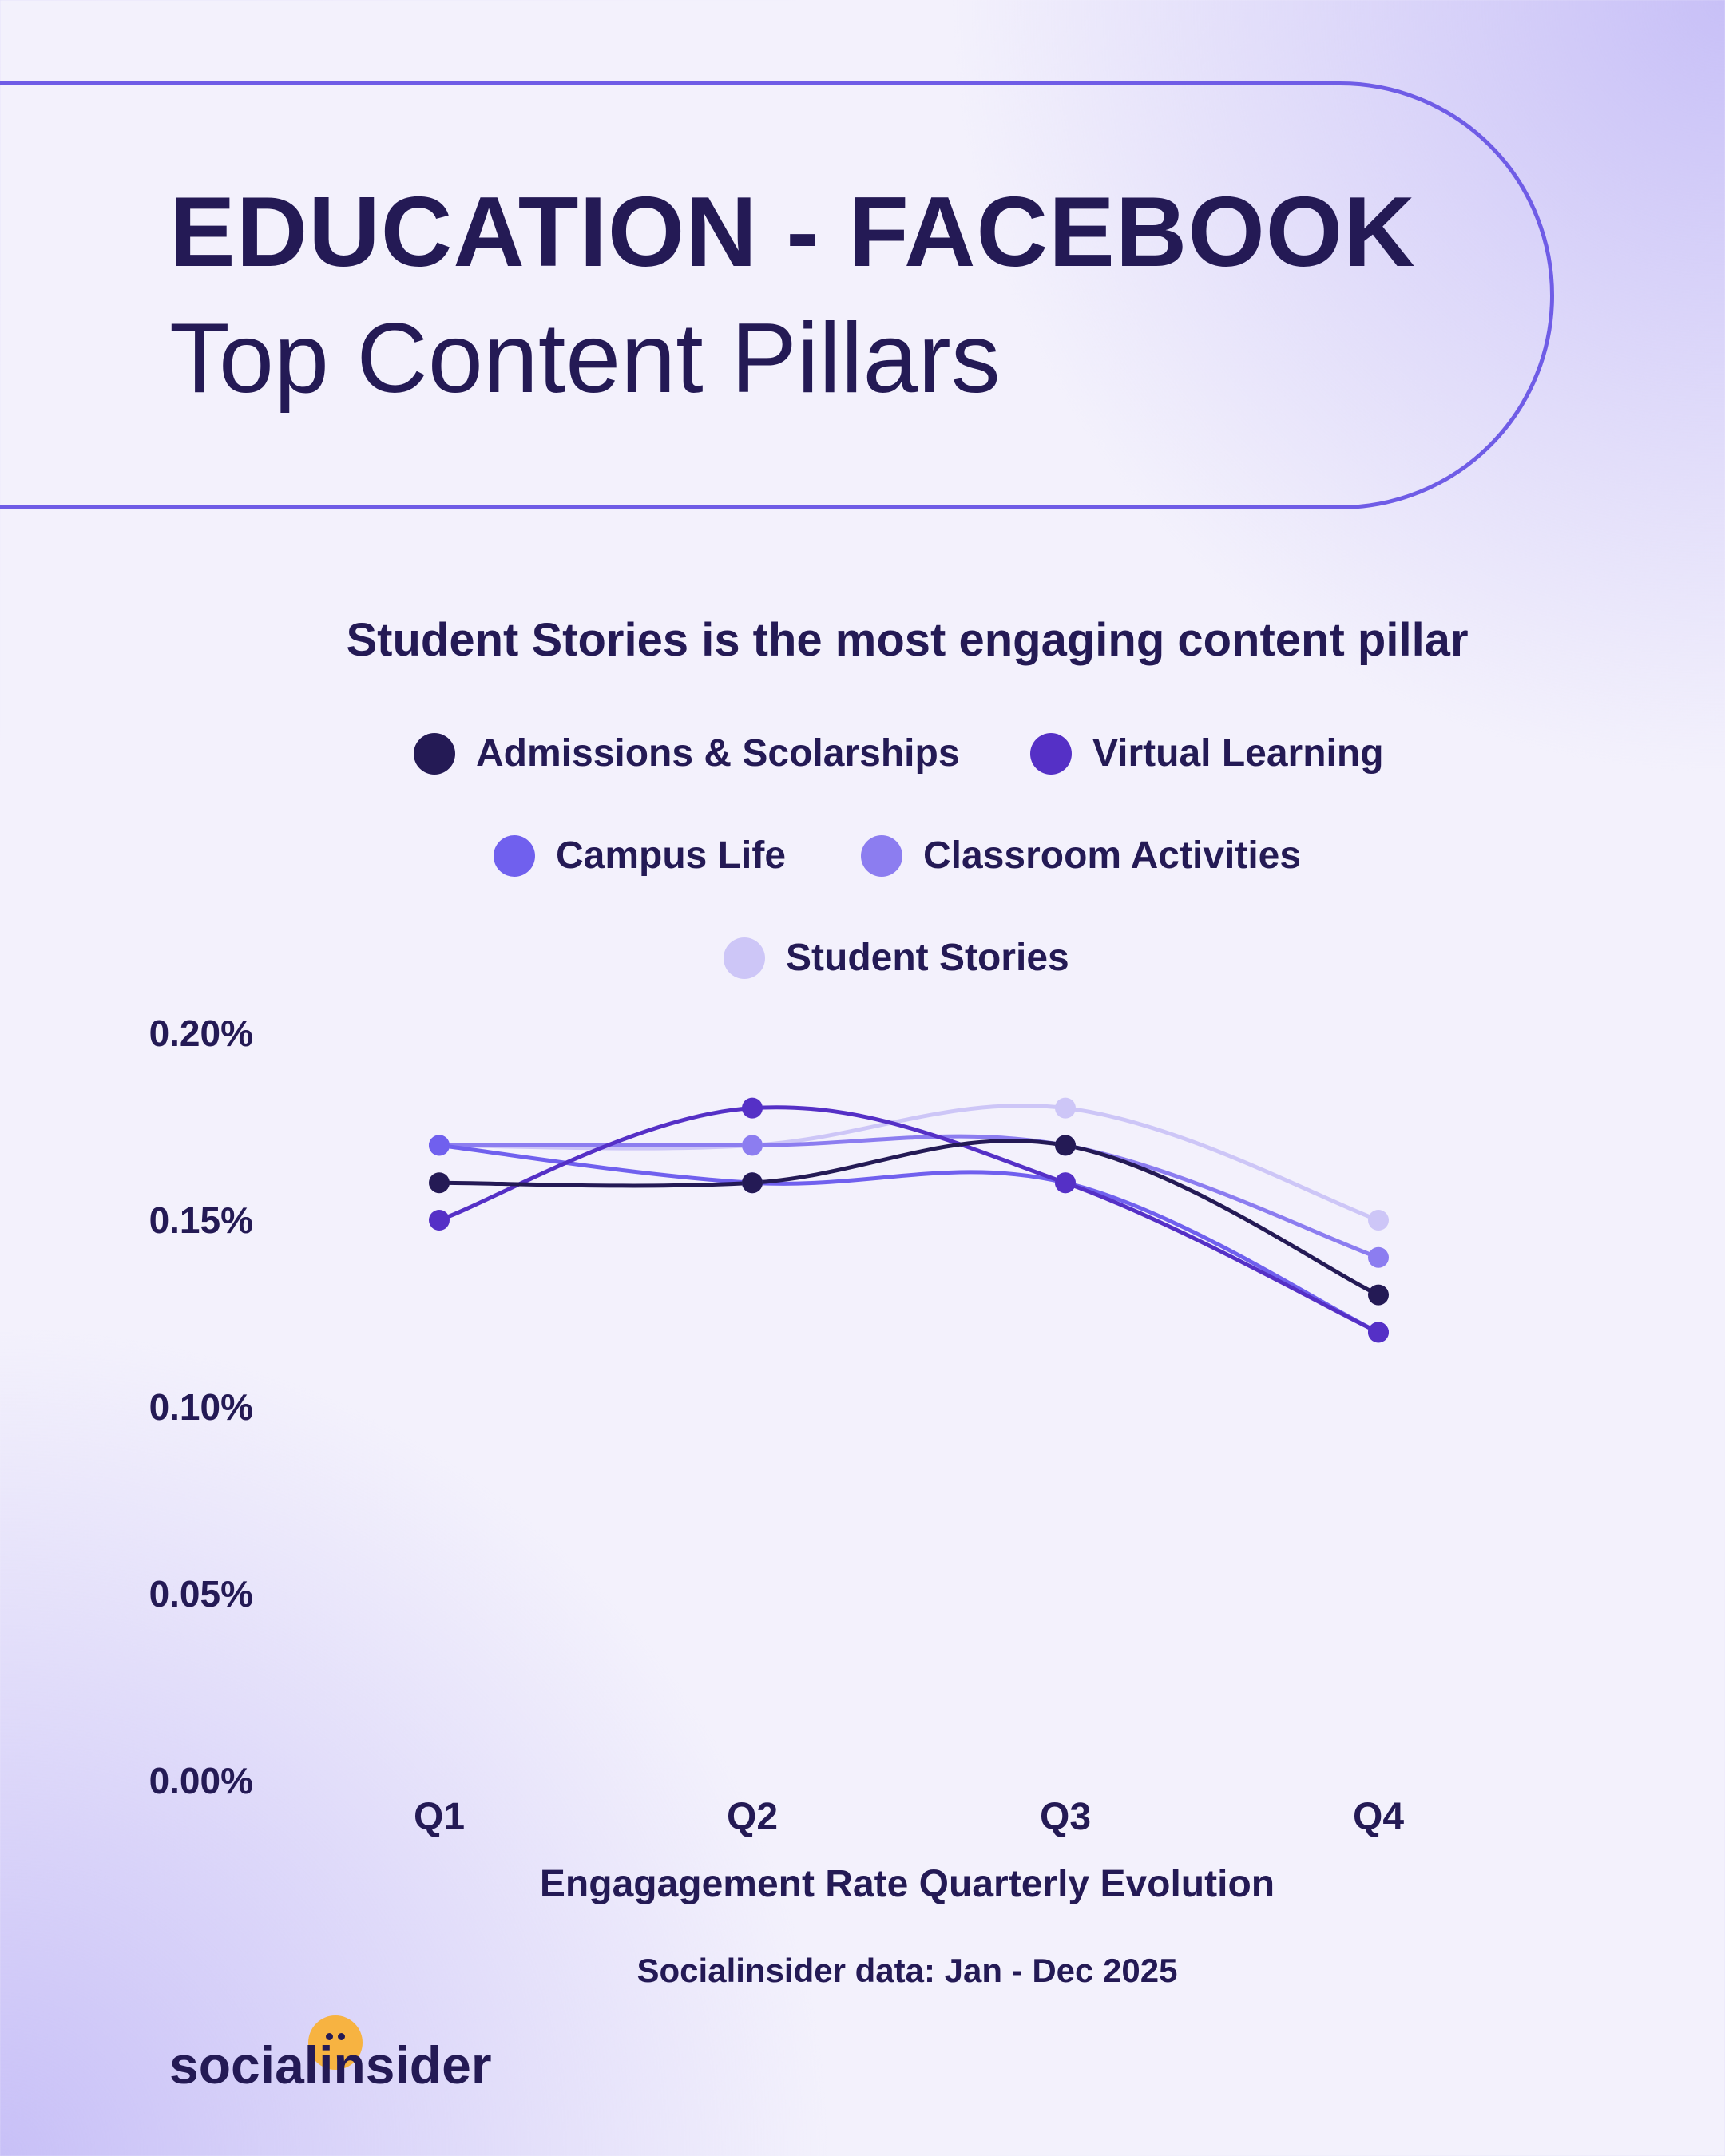  Describe the element at coordinates (882, 855) in the screenshot. I see `legend-dot-classroom-activities` at that location.